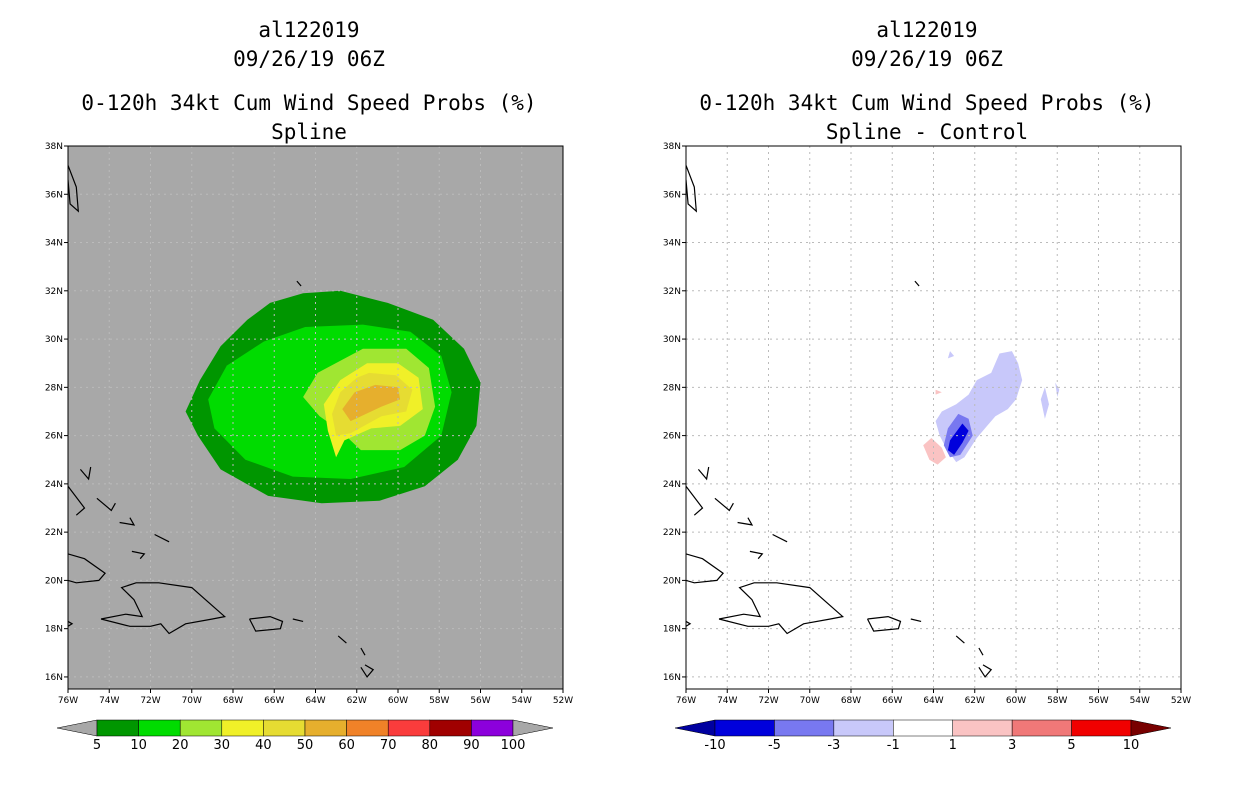  I want to click on coastline-bahamas1, so click(85, 473).